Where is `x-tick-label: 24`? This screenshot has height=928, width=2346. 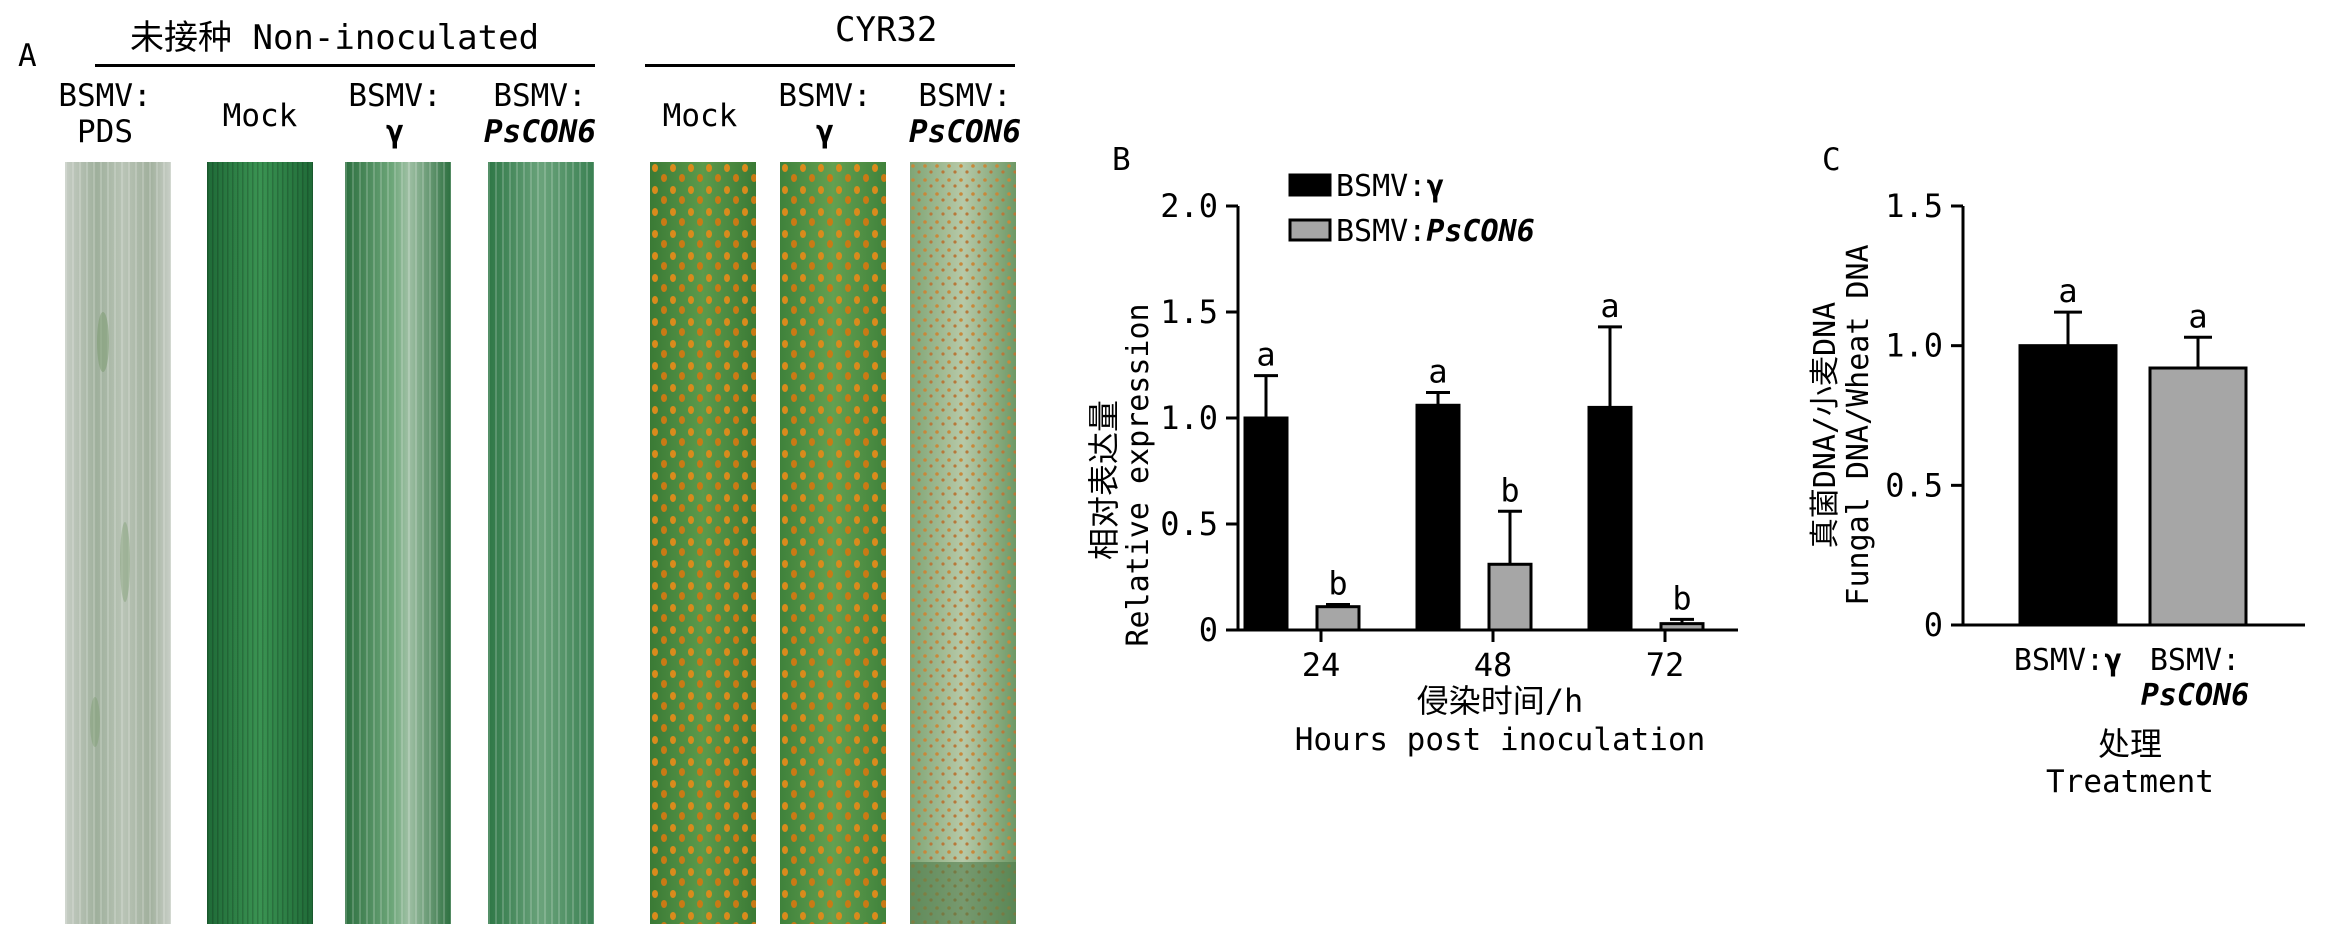 x-tick-label: 24 is located at coordinates (1321, 665).